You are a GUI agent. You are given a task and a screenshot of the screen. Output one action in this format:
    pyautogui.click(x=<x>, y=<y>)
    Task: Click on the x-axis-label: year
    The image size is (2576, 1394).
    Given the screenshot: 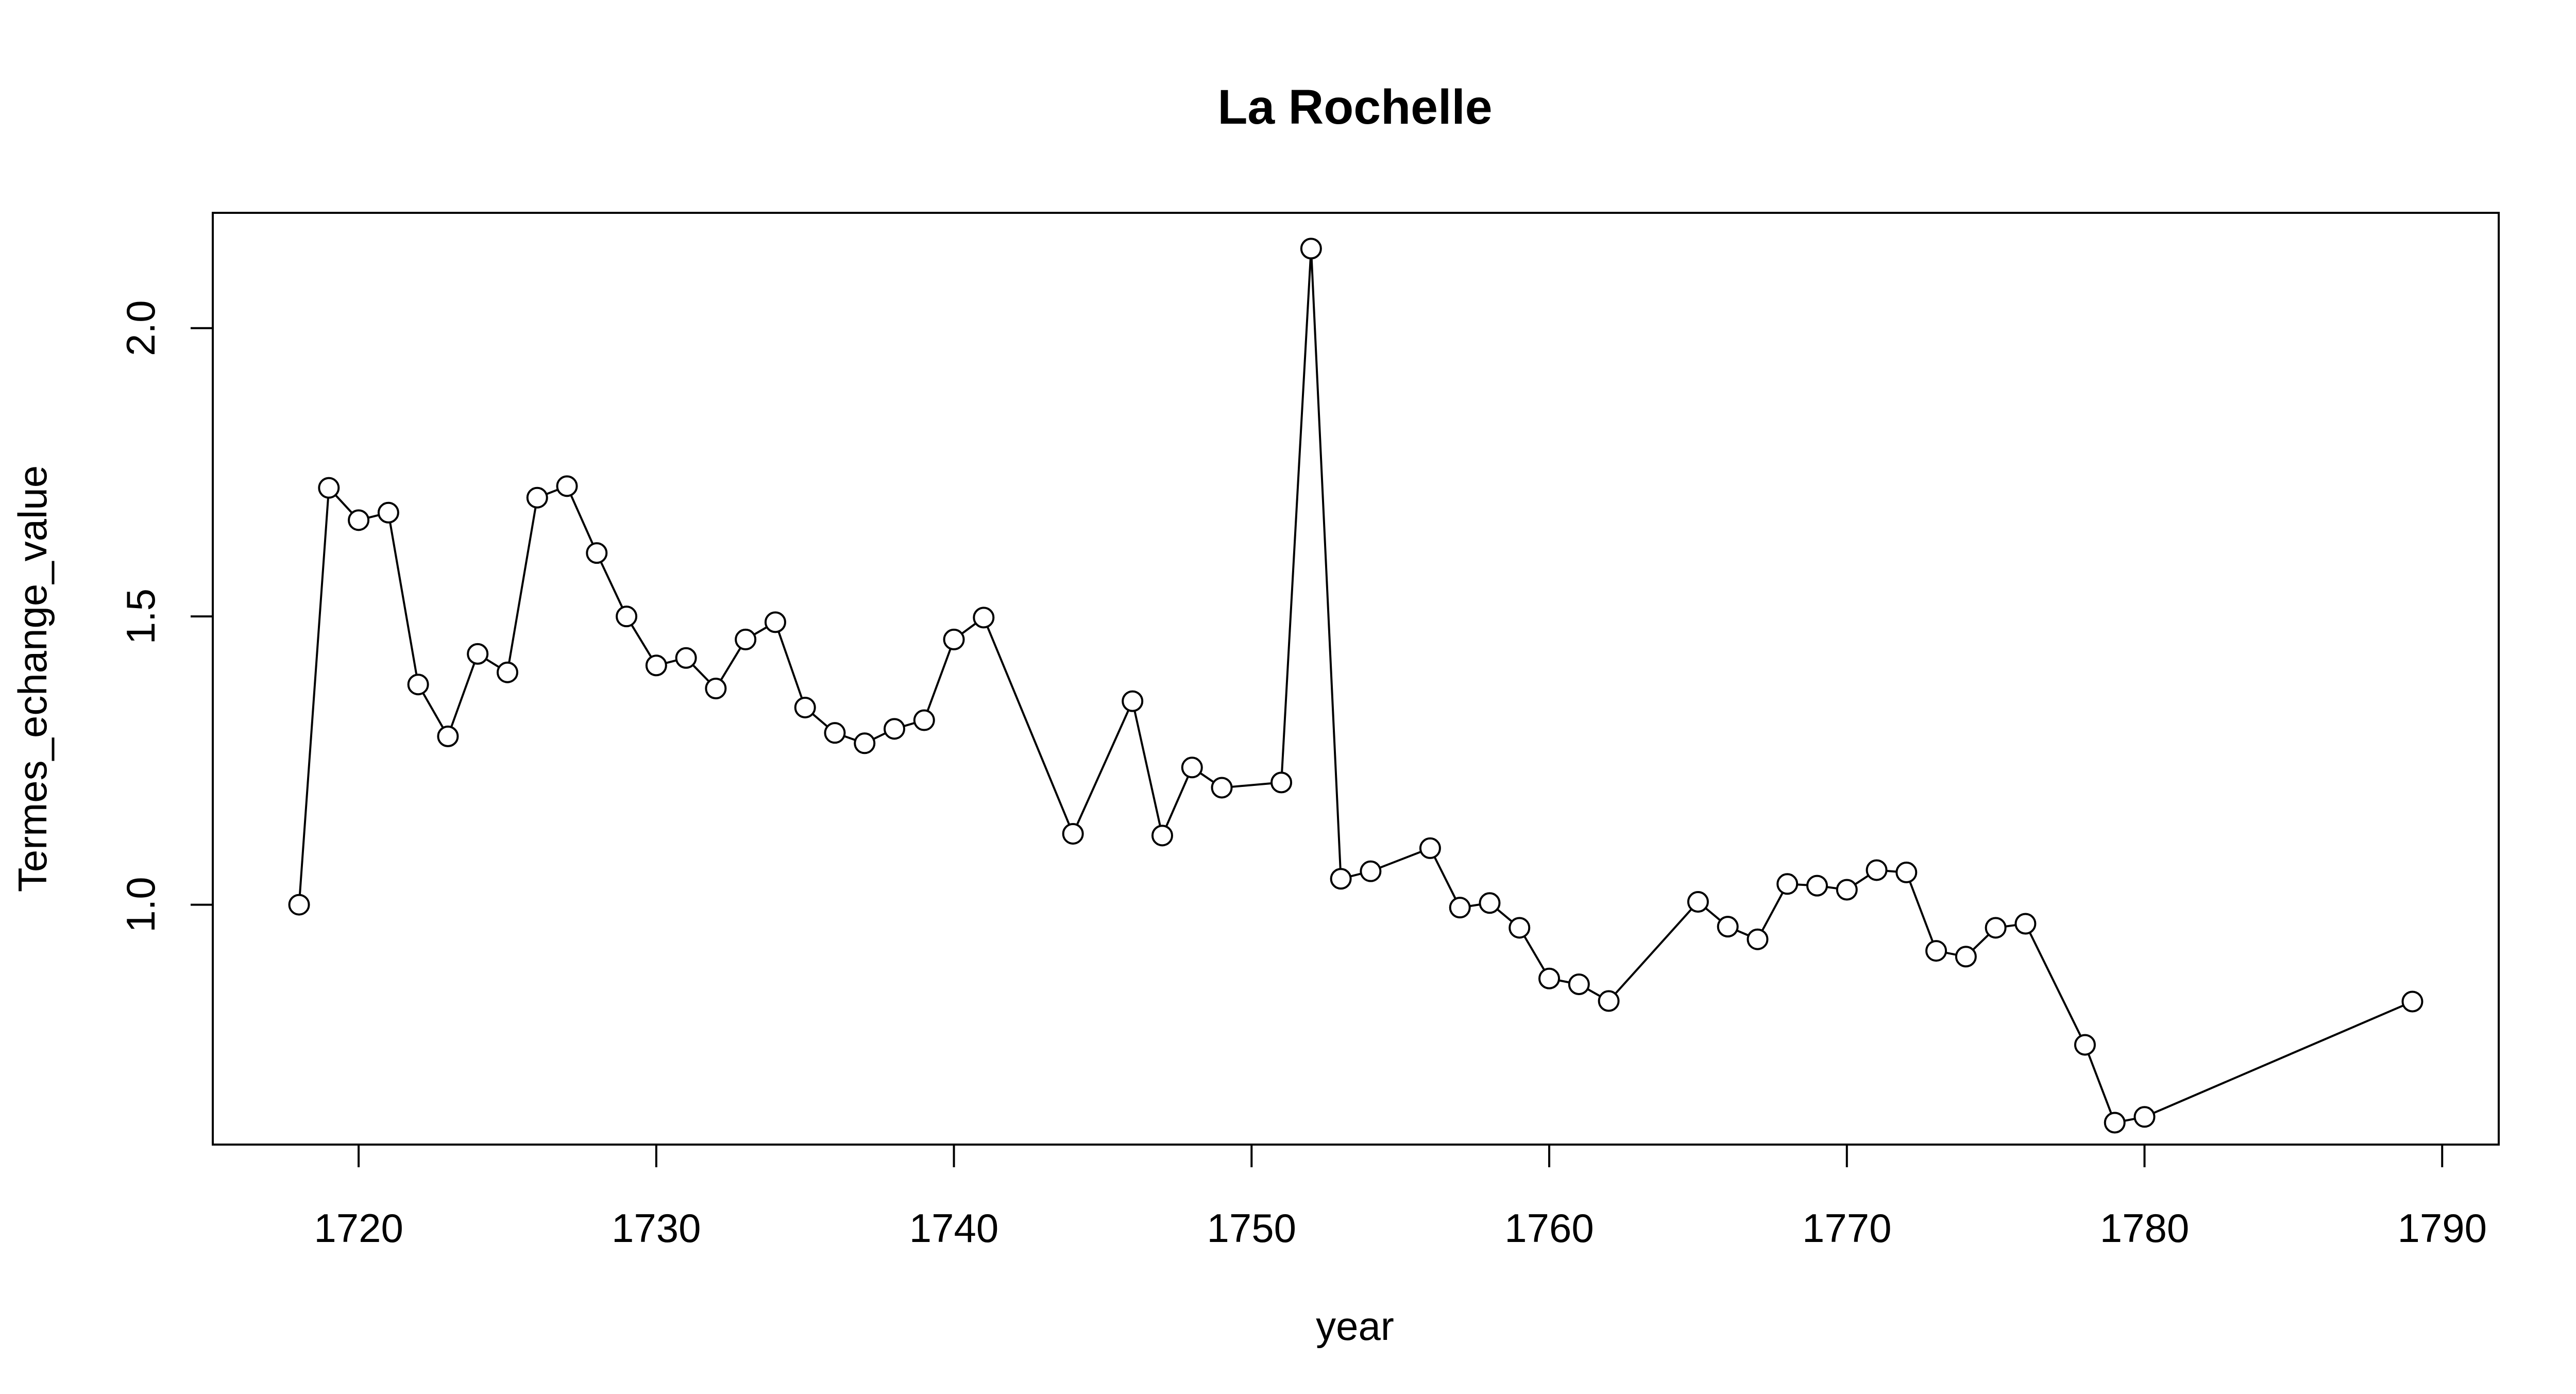 What is the action you would take?
    pyautogui.click(x=1355, y=1326)
    